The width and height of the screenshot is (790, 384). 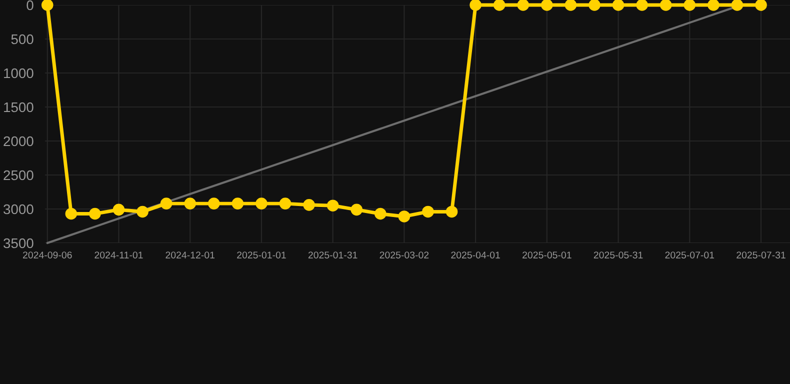 What do you see at coordinates (190, 255) in the screenshot?
I see `x-tick-label: 2024-12-01` at bounding box center [190, 255].